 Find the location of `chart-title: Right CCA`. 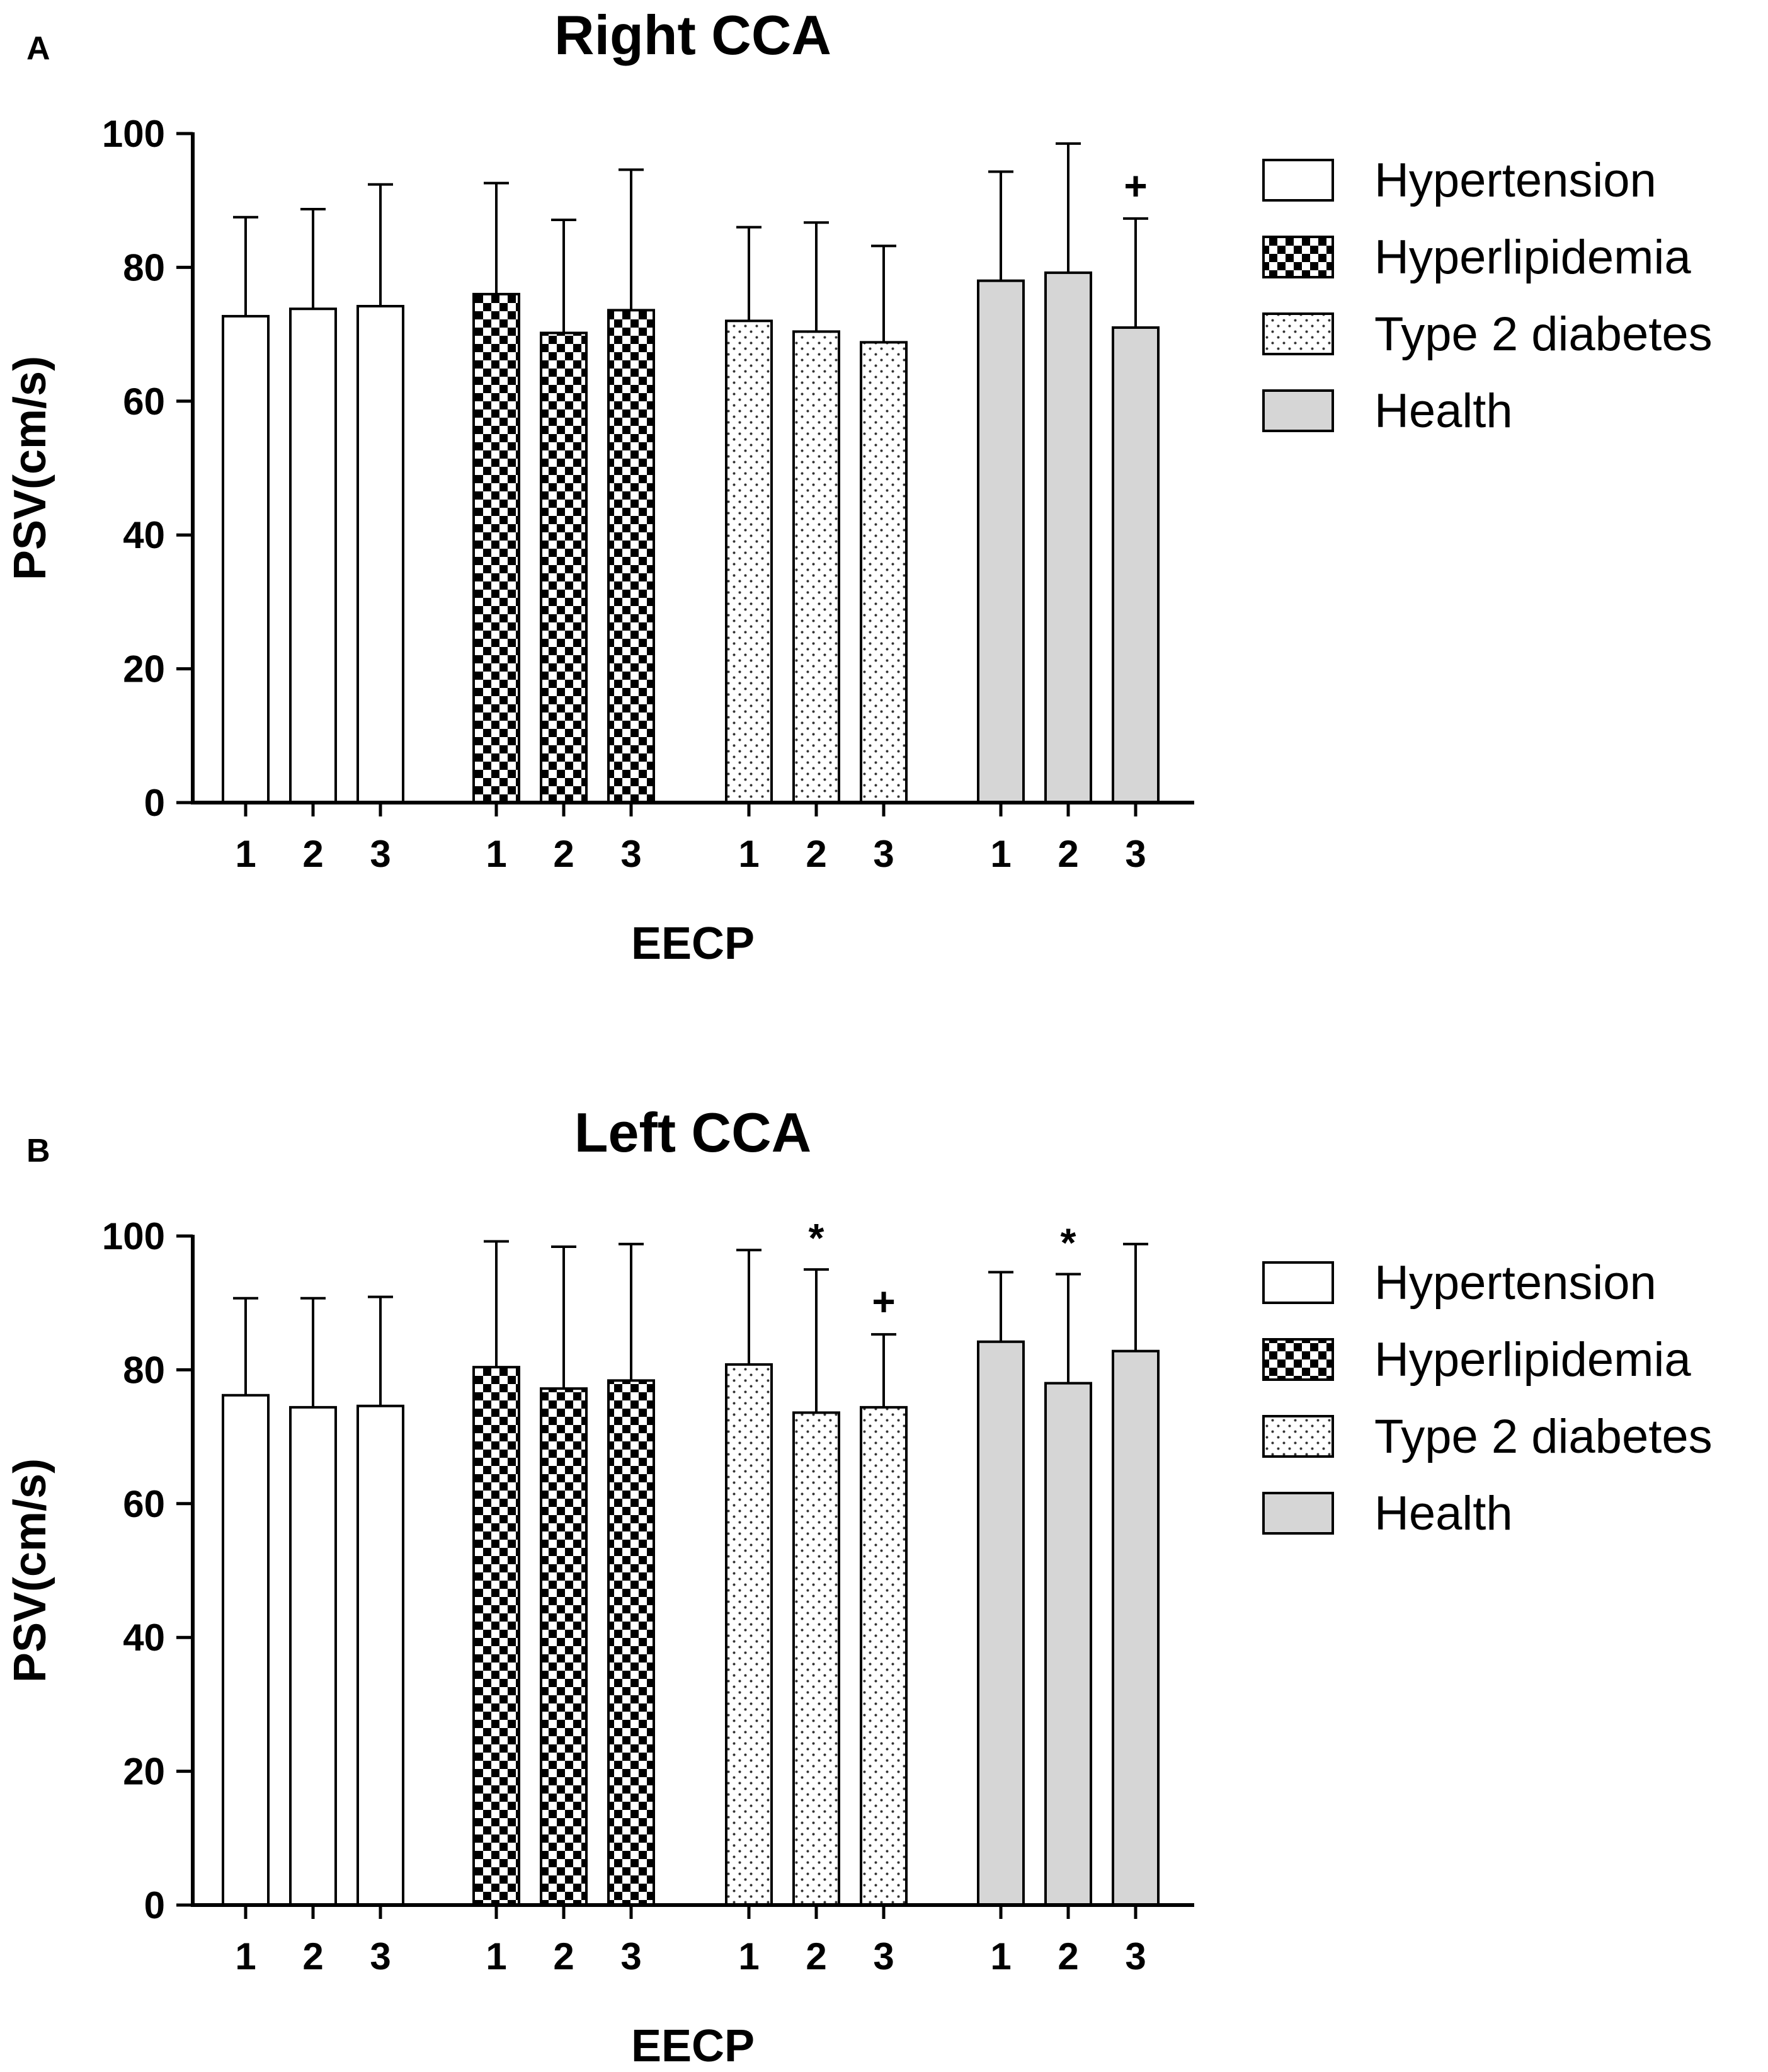

chart-title: Right CCA is located at coordinates (692, 35).